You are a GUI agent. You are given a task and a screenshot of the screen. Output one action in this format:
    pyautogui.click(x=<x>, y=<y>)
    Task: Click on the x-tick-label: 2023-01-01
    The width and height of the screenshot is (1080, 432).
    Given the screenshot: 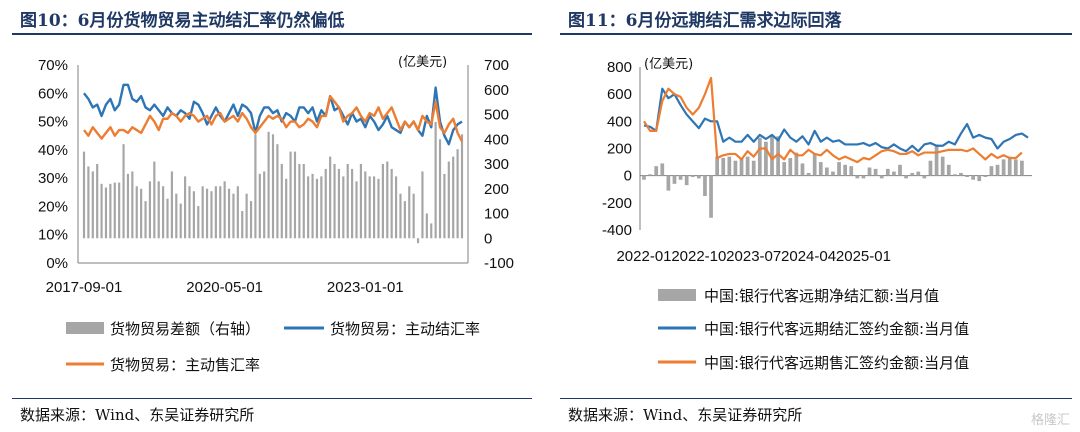 What is the action you would take?
    pyautogui.click(x=365, y=287)
    